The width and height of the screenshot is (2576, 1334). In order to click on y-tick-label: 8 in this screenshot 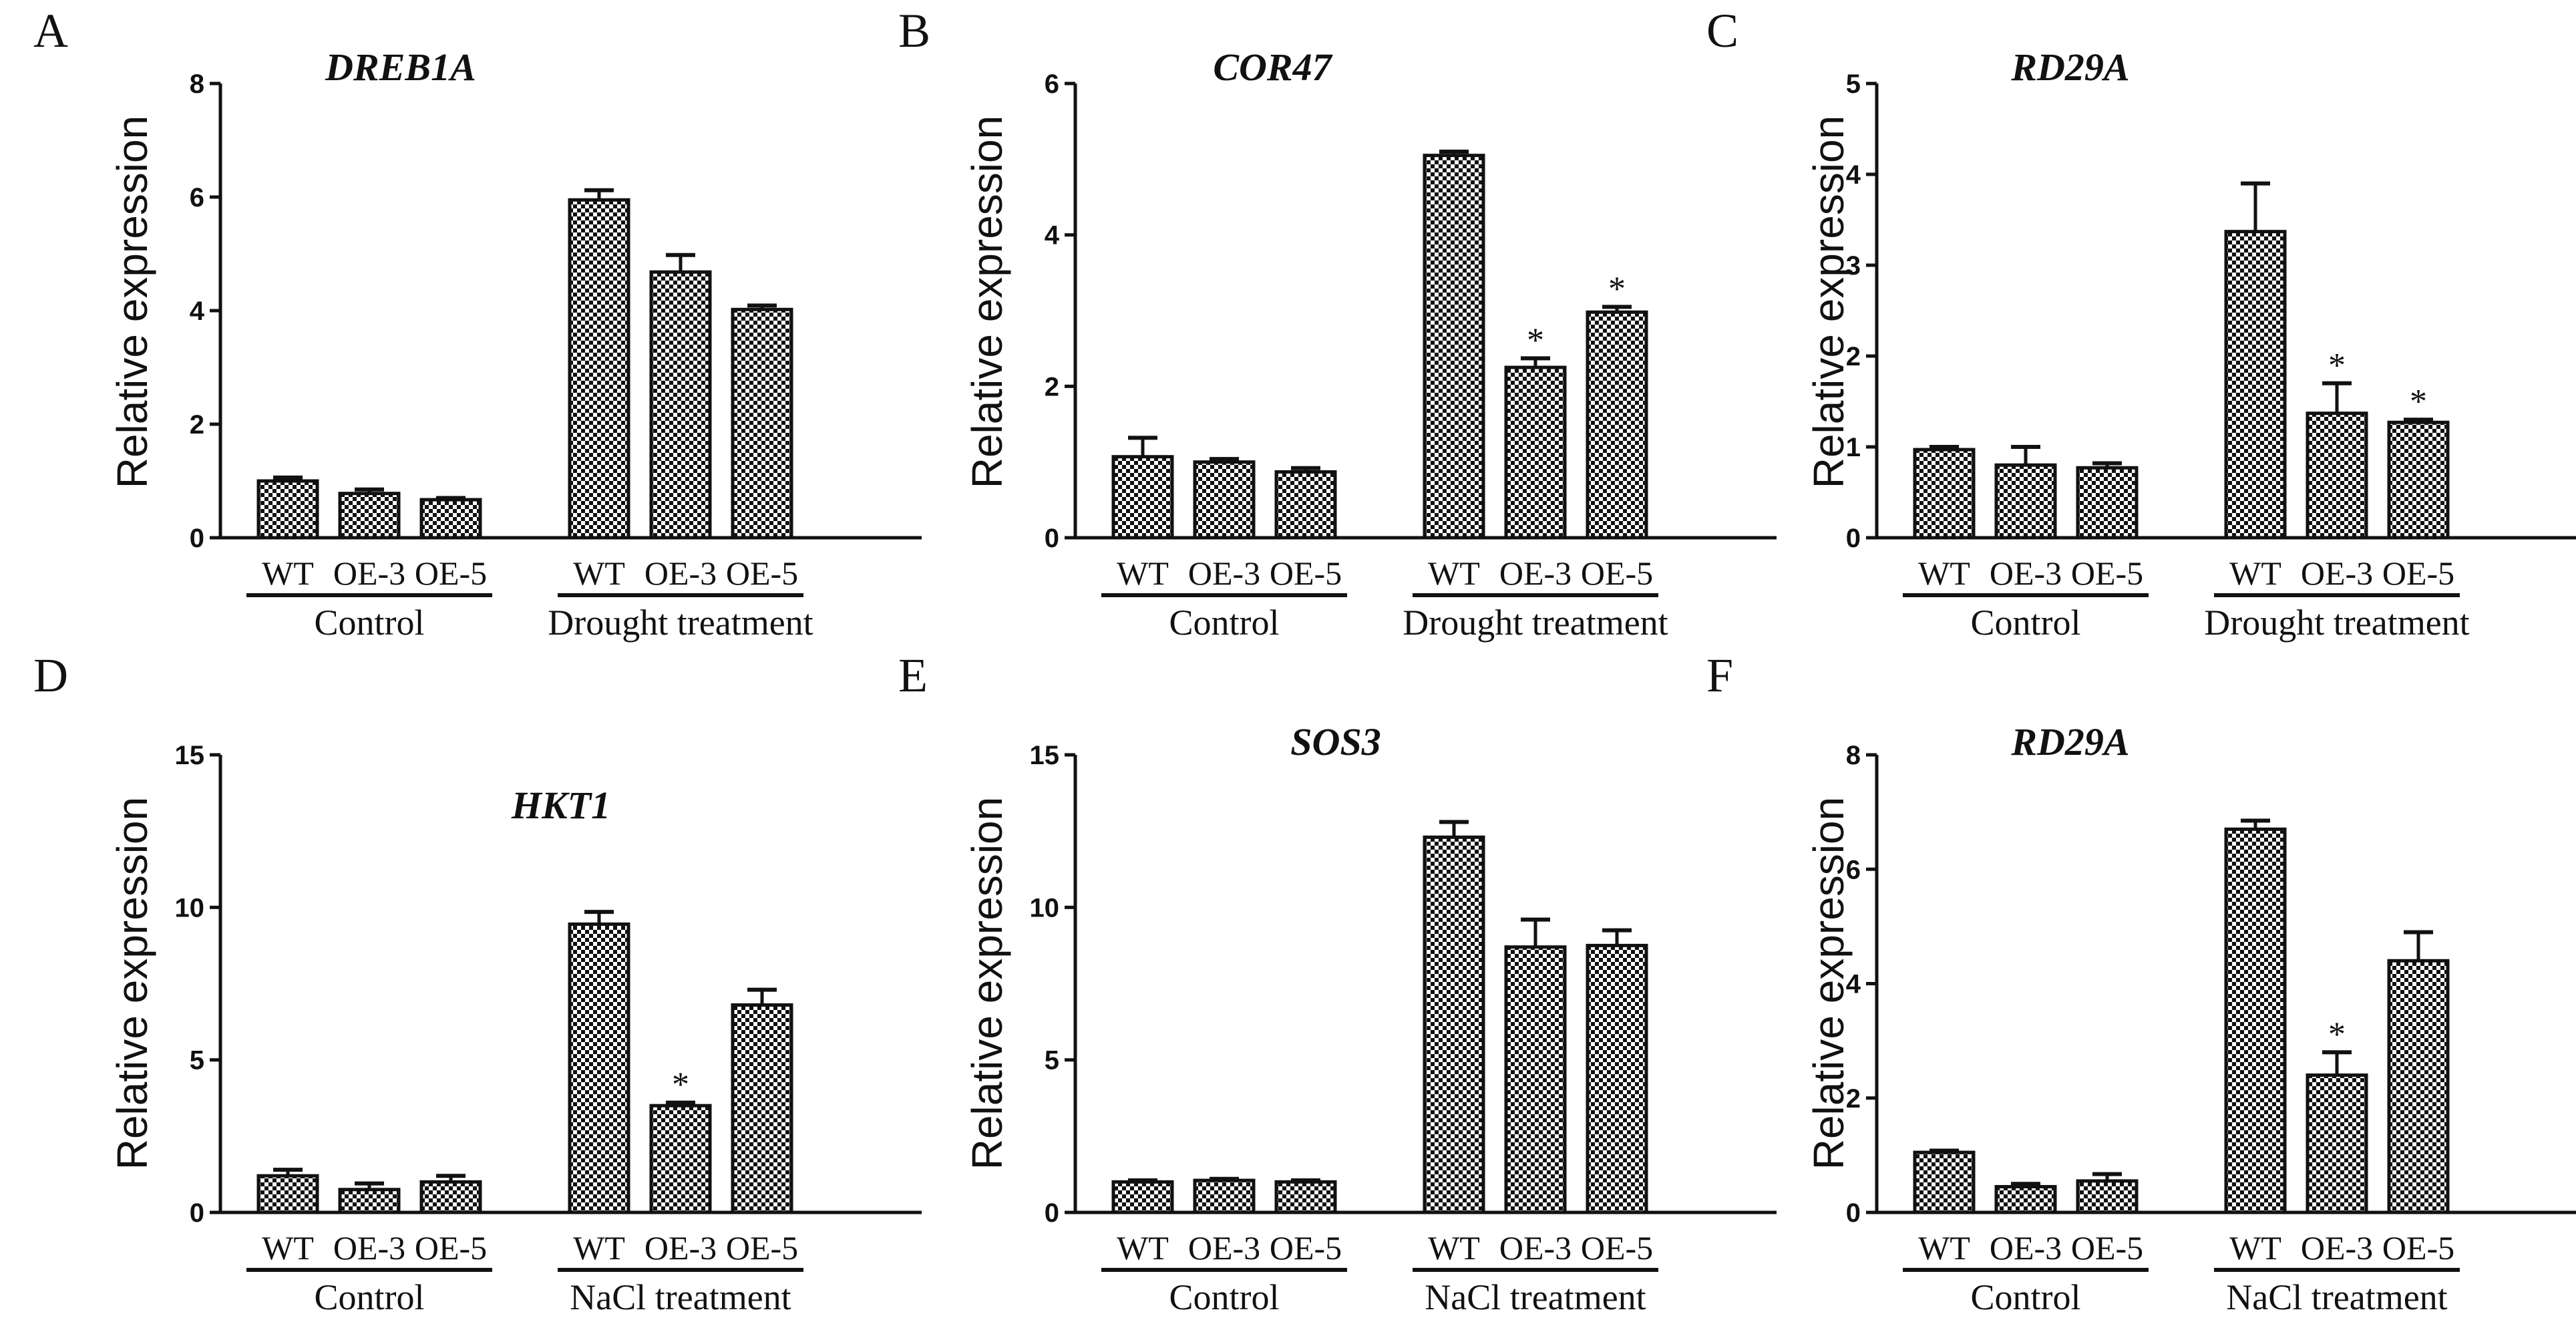, I will do `click(1853, 755)`.